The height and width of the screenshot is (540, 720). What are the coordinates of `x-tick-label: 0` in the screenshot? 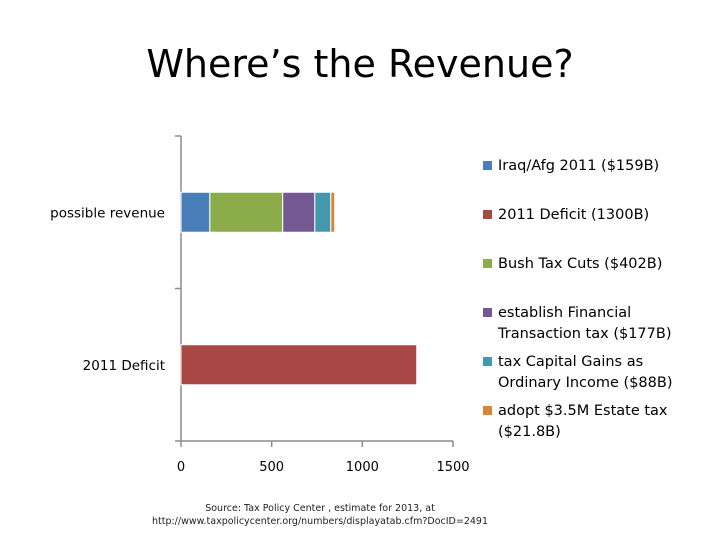 It's located at (181, 467).